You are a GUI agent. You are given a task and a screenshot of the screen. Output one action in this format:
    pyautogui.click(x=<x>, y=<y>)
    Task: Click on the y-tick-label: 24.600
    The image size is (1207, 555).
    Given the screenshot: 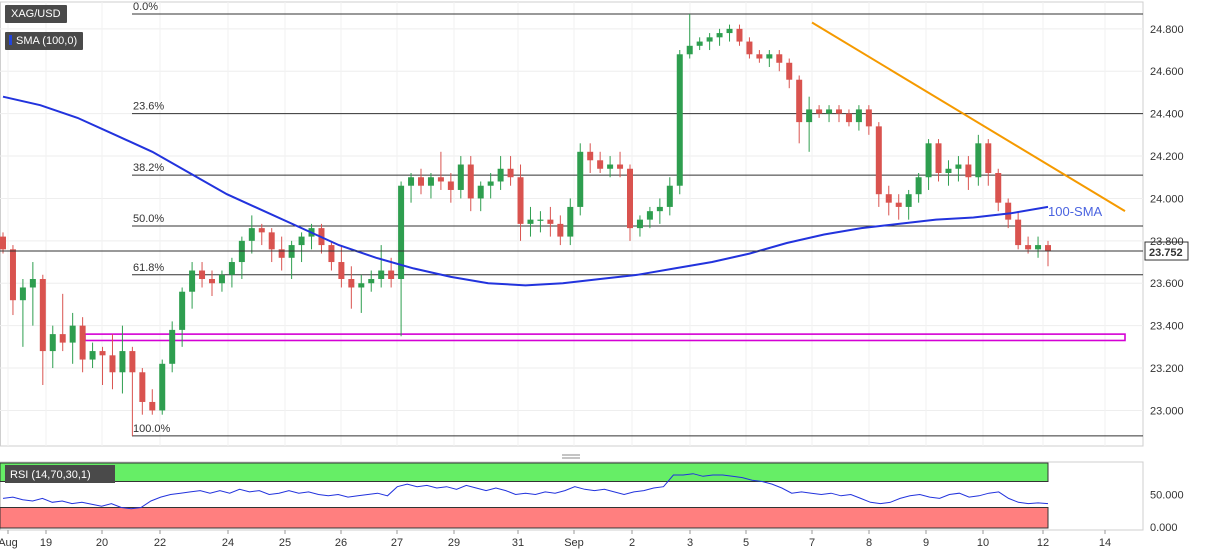 What is the action you would take?
    pyautogui.click(x=1167, y=72)
    